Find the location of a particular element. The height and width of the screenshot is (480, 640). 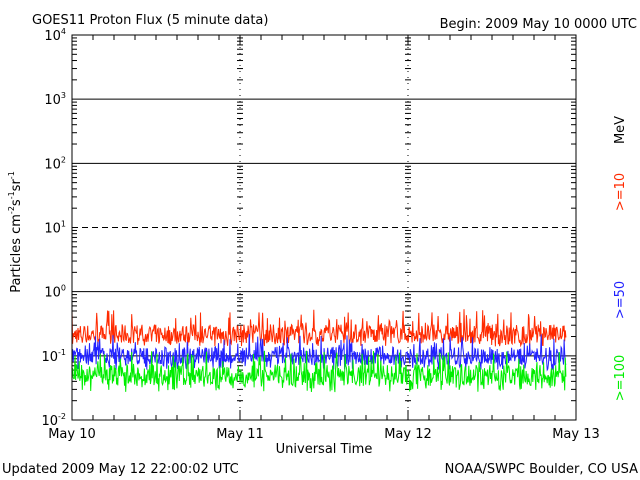

legend: >=10 >=50 >=100 is located at coordinates (620, 287).